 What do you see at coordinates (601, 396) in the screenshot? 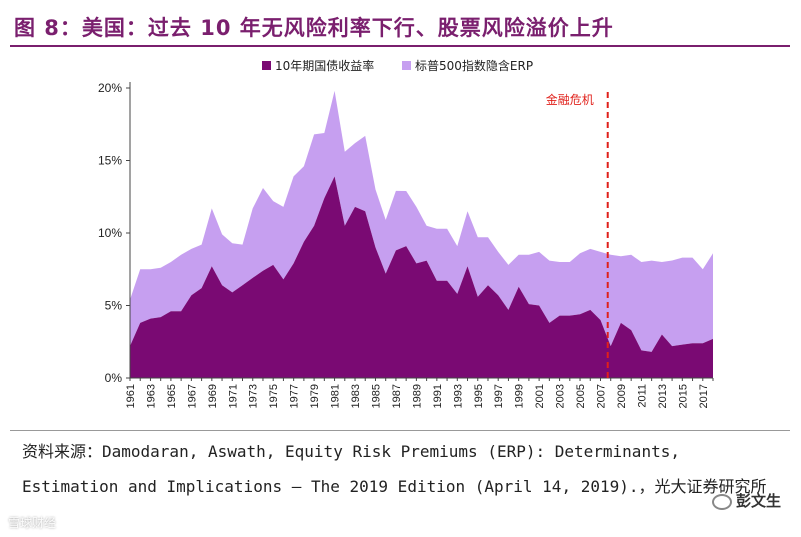
I see `x-tick-label: 2007` at bounding box center [601, 396].